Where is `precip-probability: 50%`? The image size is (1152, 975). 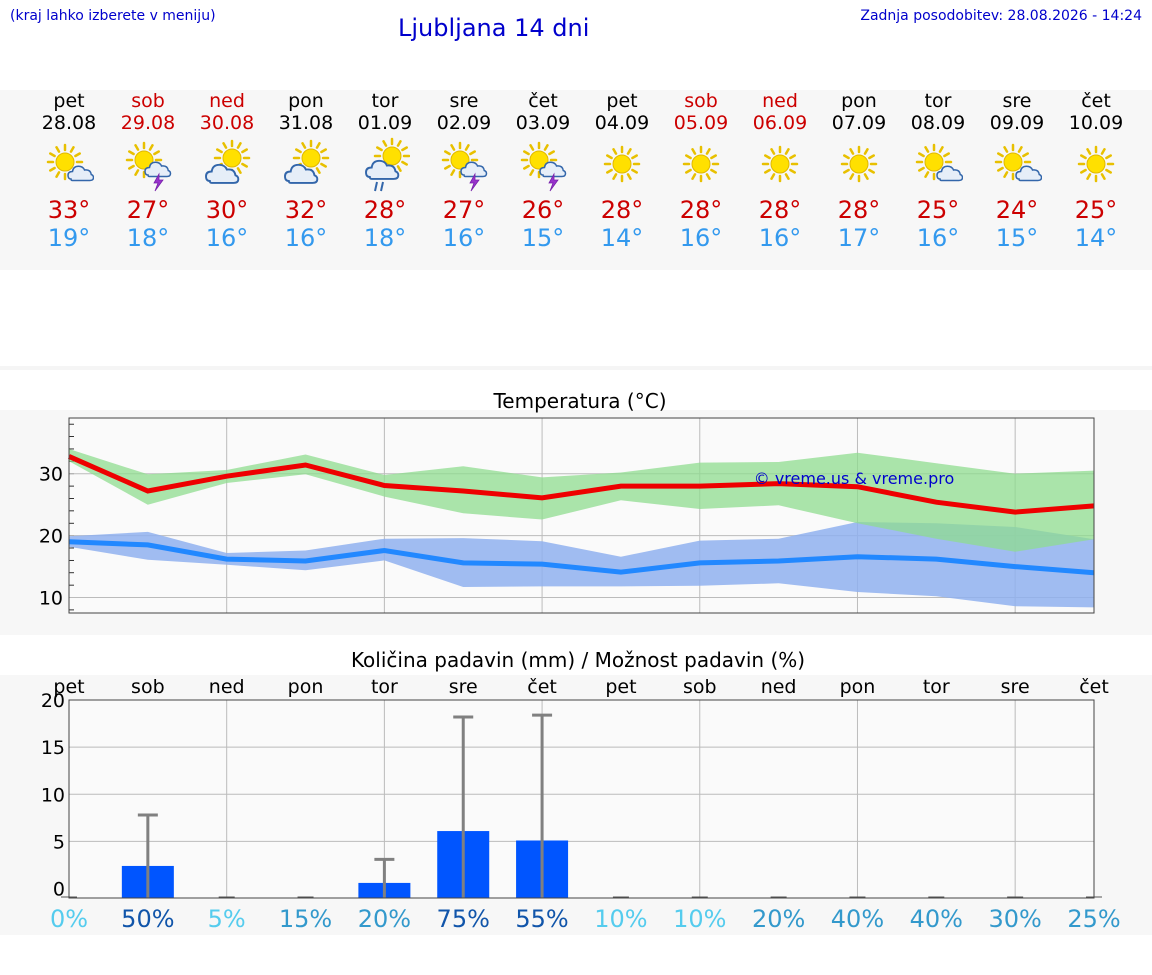 precip-probability: 50% is located at coordinates (147, 919).